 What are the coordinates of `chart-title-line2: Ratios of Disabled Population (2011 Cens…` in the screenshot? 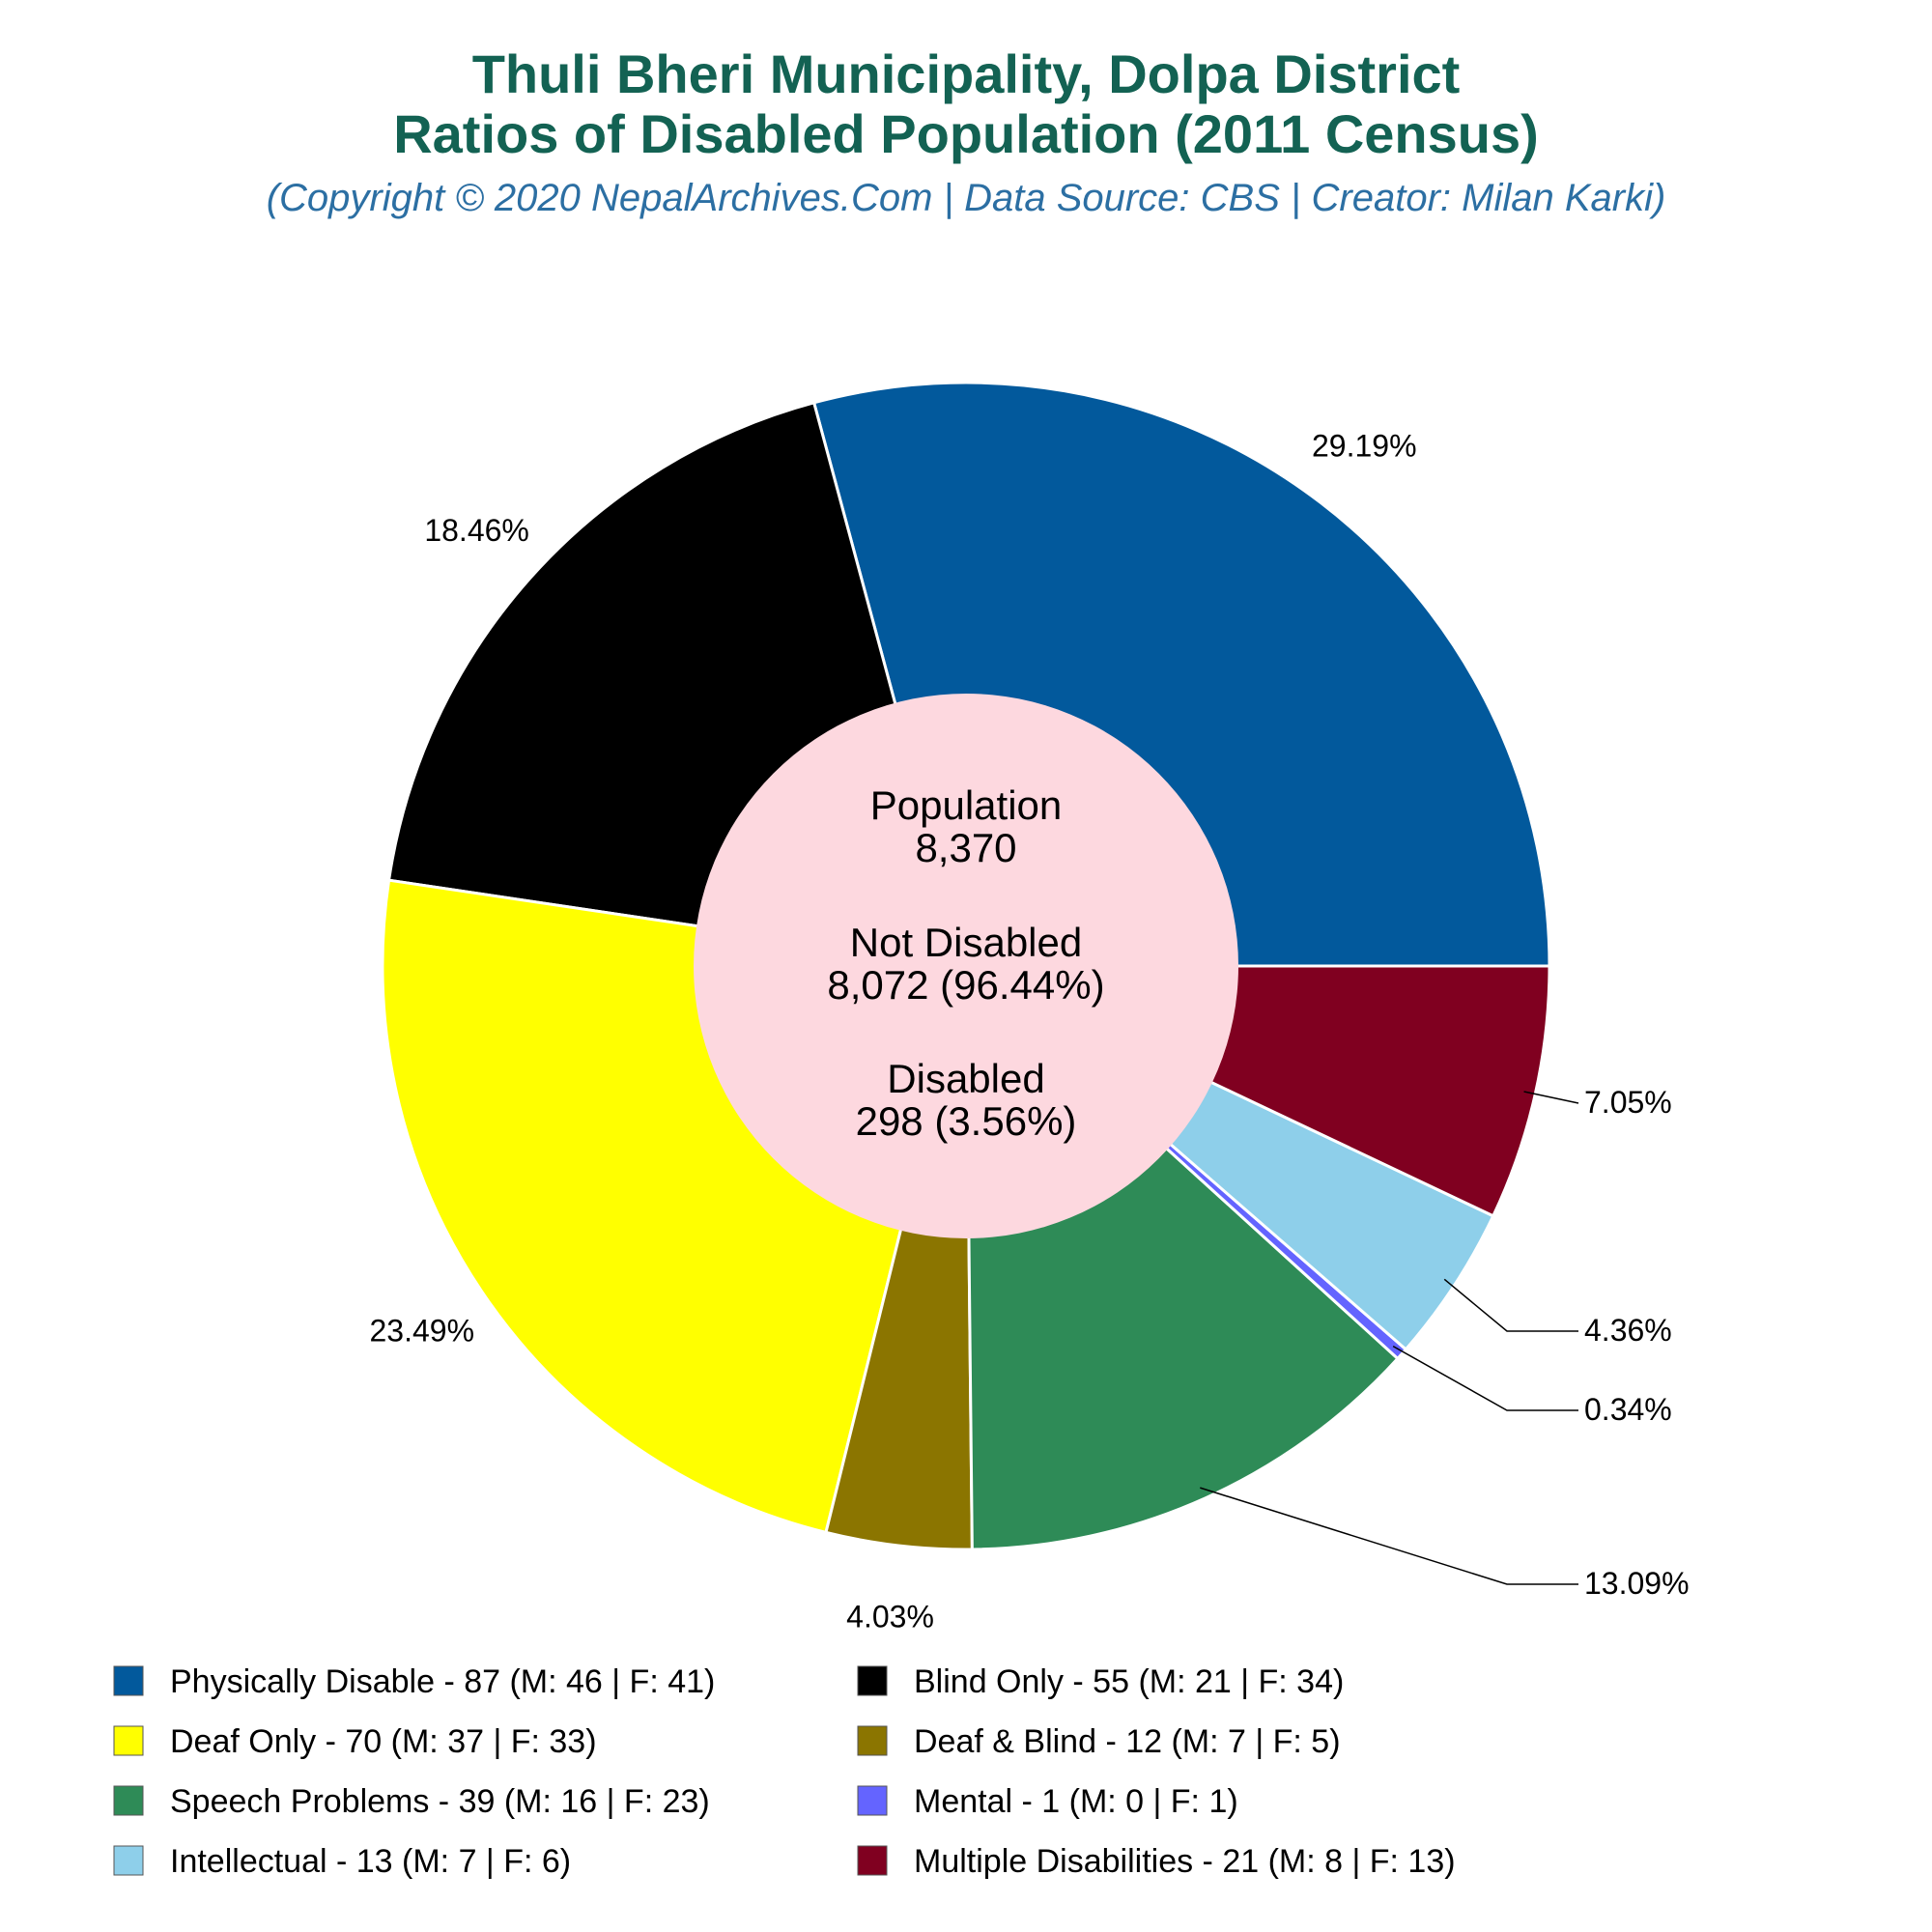 It's located at (966, 133).